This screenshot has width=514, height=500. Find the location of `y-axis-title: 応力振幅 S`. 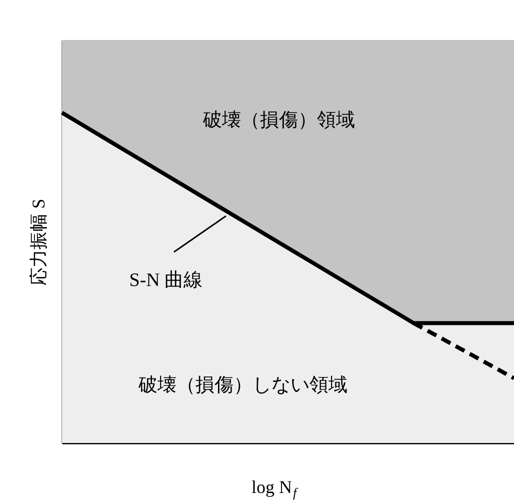

y-axis-title: 応力振幅 S is located at coordinates (38, 242).